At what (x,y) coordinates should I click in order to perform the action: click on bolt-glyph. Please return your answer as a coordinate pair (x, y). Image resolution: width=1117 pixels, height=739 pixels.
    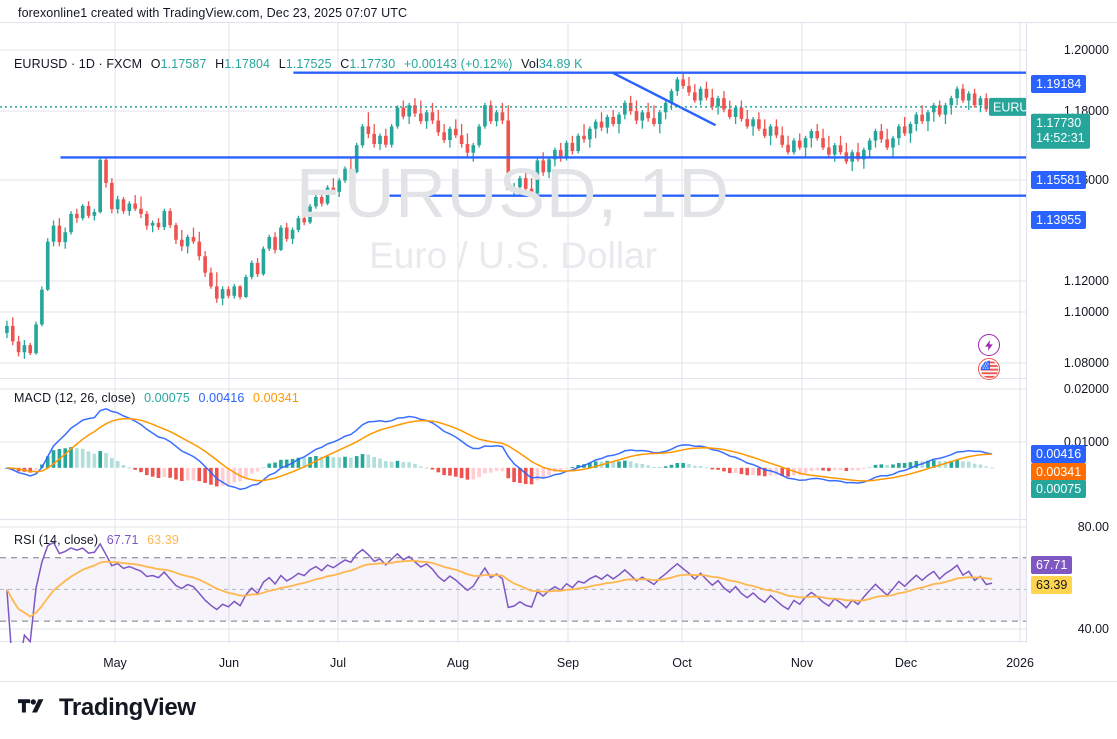
    Looking at the image, I should click on (988, 345).